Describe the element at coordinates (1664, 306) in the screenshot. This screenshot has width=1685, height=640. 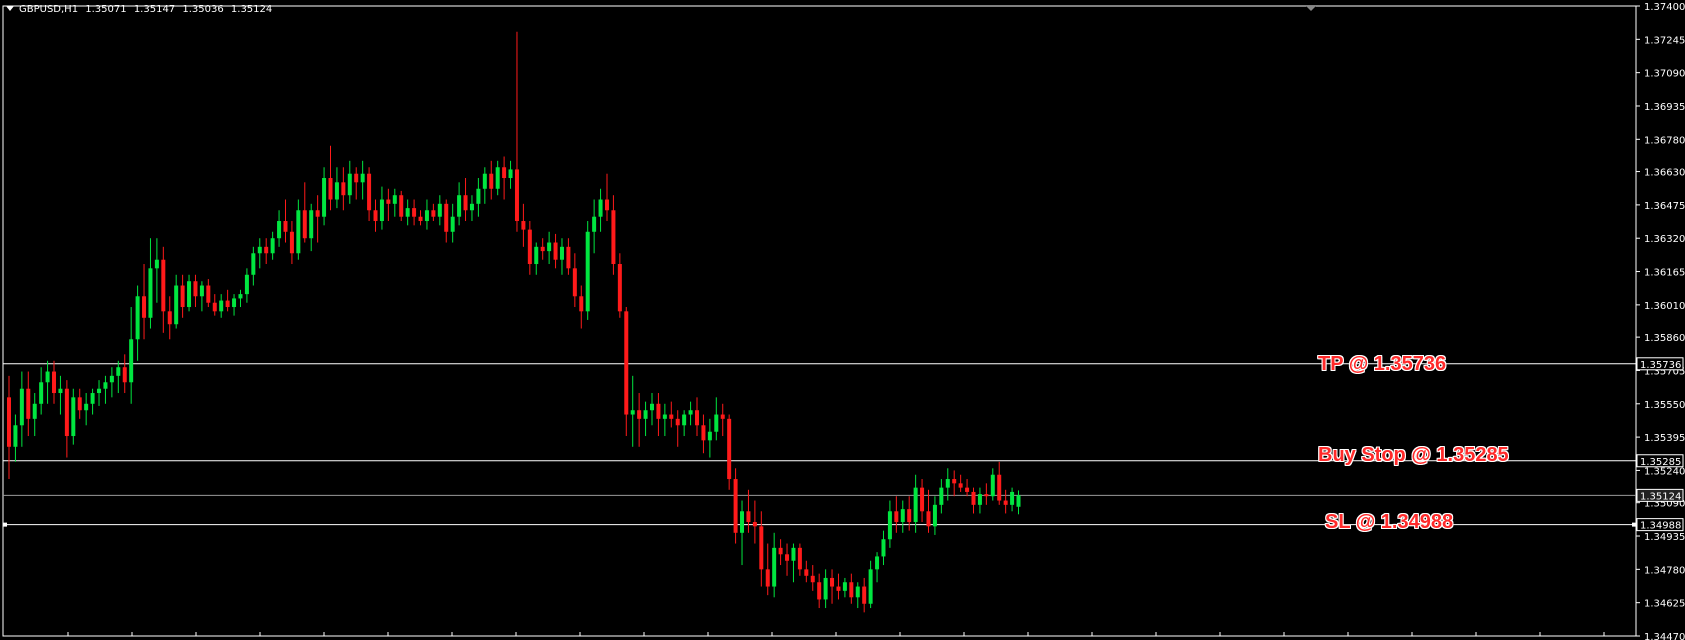
I see `y-tick-label: 1.36010` at that location.